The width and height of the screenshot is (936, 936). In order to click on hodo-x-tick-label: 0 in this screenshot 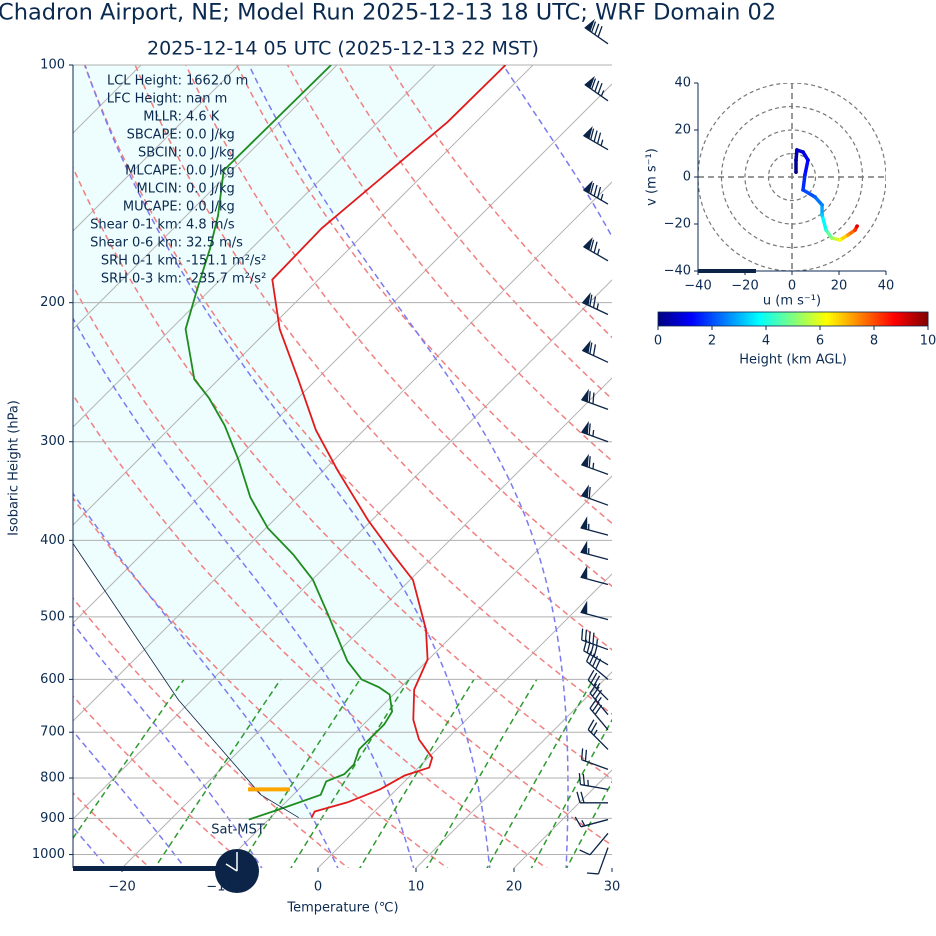, I will do `click(792, 286)`.